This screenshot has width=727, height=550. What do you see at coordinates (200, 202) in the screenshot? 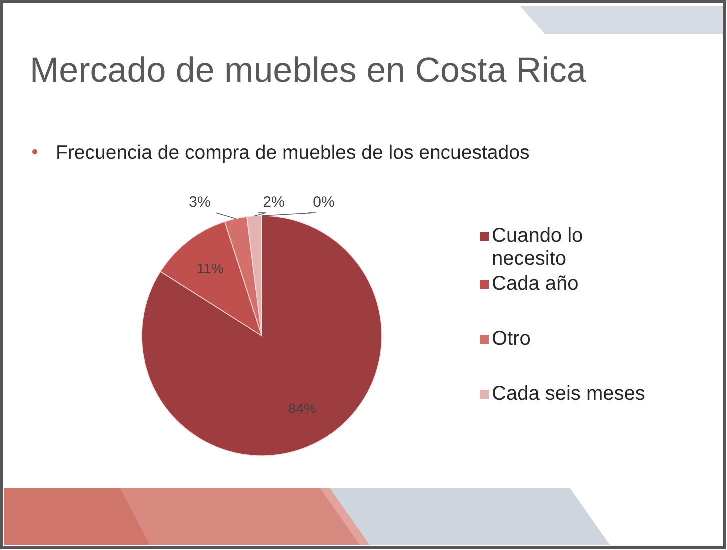
I see `data-label: 3%` at bounding box center [200, 202].